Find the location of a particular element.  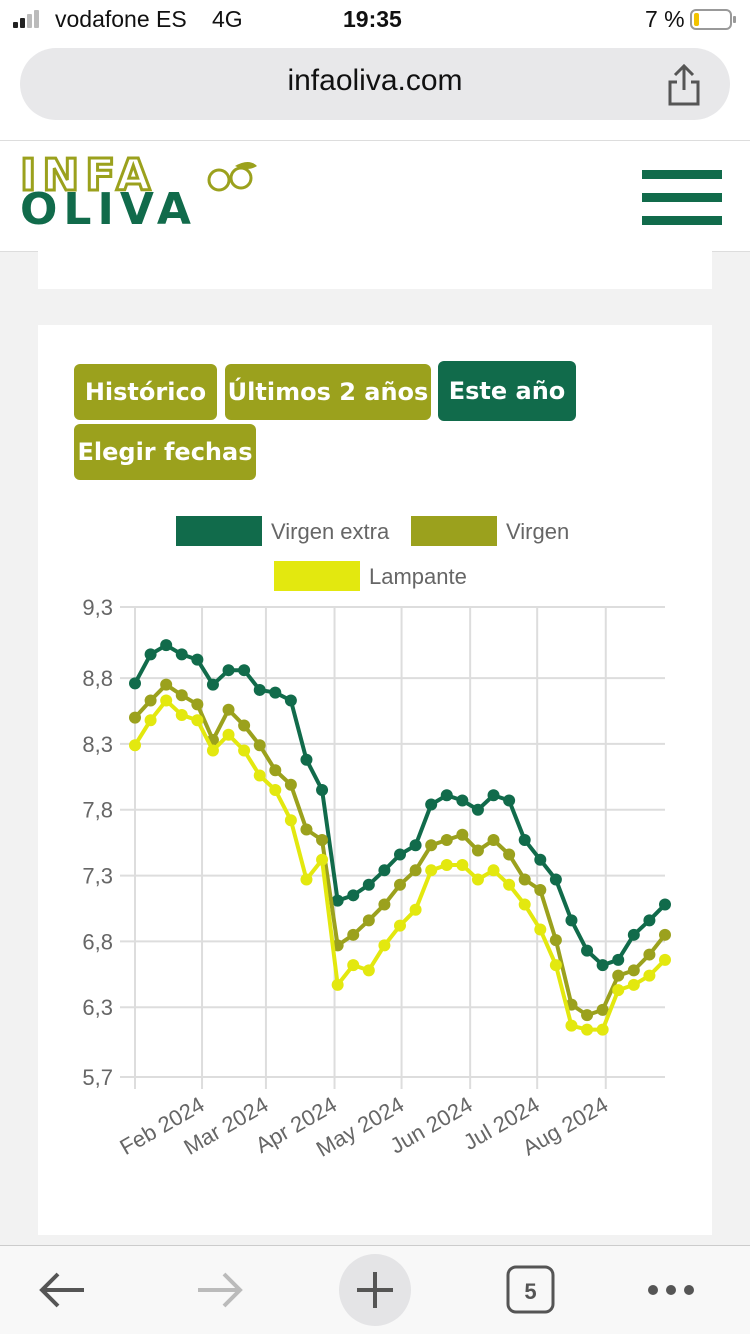

range-button: Histórico is located at coordinates (145, 392).